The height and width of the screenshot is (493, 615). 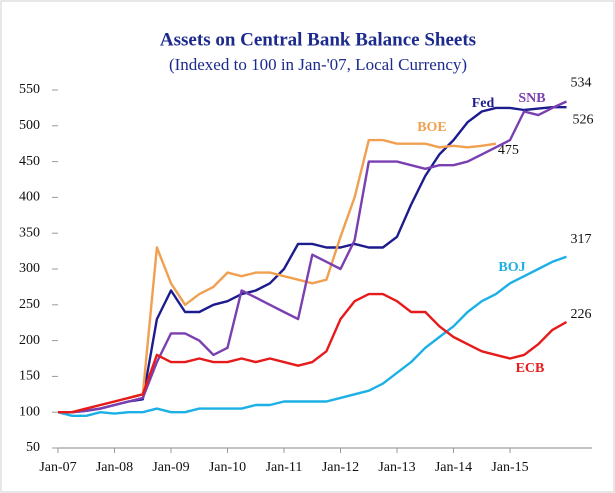 What do you see at coordinates (29, 340) in the screenshot?
I see `y-tick-label: 200` at bounding box center [29, 340].